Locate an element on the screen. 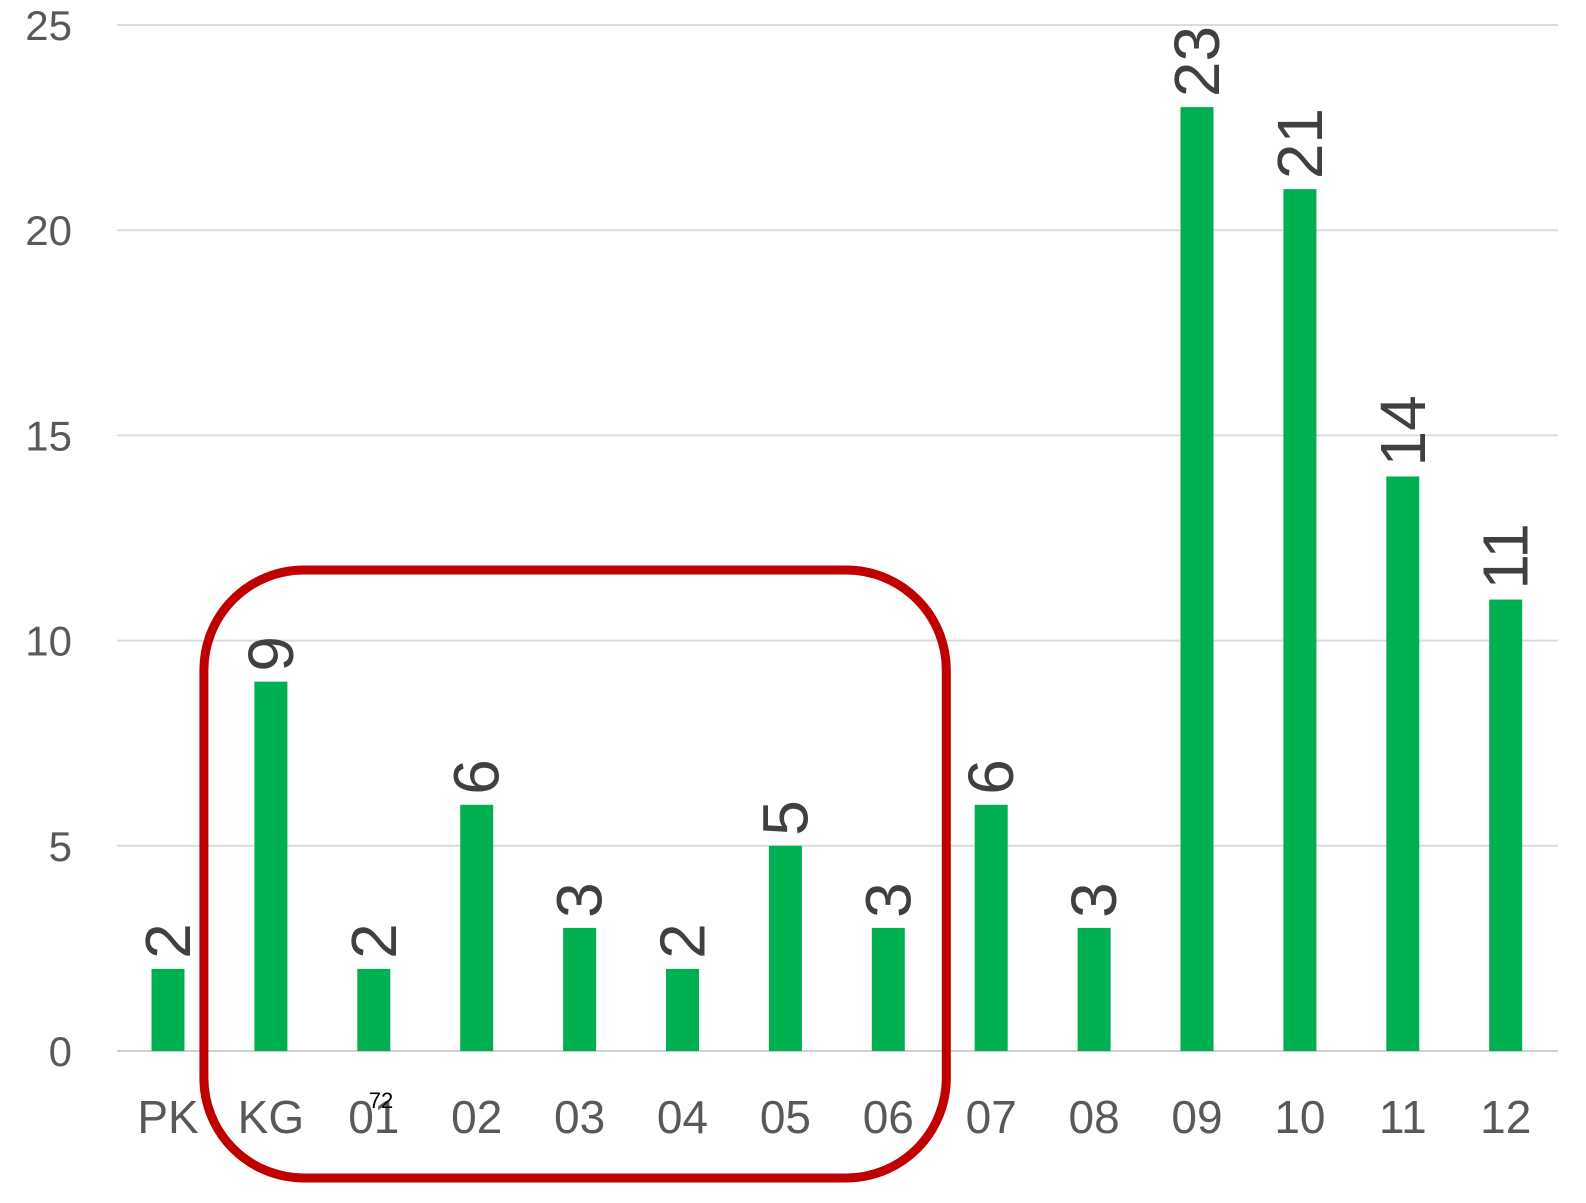  data-label-09: 23 is located at coordinates (1197, 61).